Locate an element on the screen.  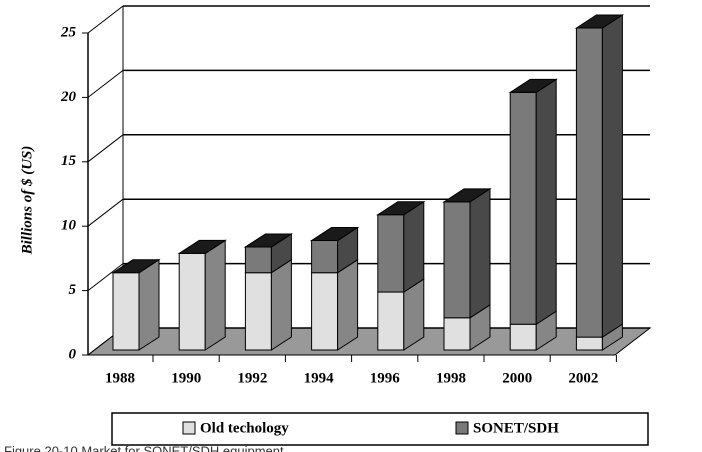
x-tick-label: 1994 is located at coordinates (319, 378).